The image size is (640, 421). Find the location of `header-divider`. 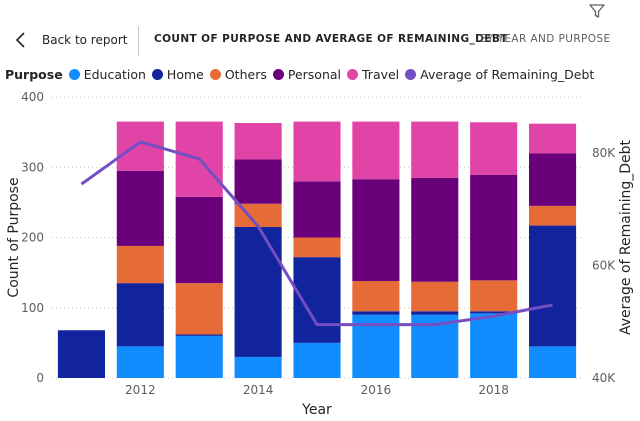

header-divider is located at coordinates (138, 41).